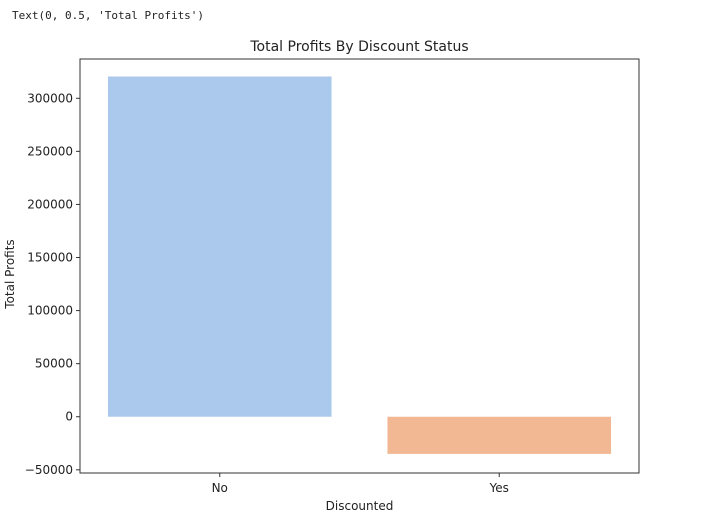  Describe the element at coordinates (50, 98) in the screenshot. I see `y-tick-label: 300000` at that location.